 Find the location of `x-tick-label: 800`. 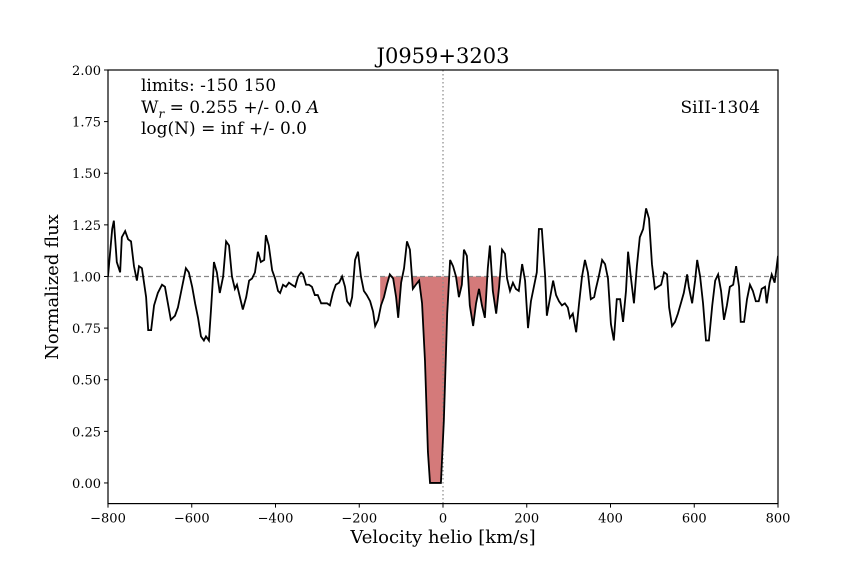

x-tick-label: 800 is located at coordinates (778, 519).